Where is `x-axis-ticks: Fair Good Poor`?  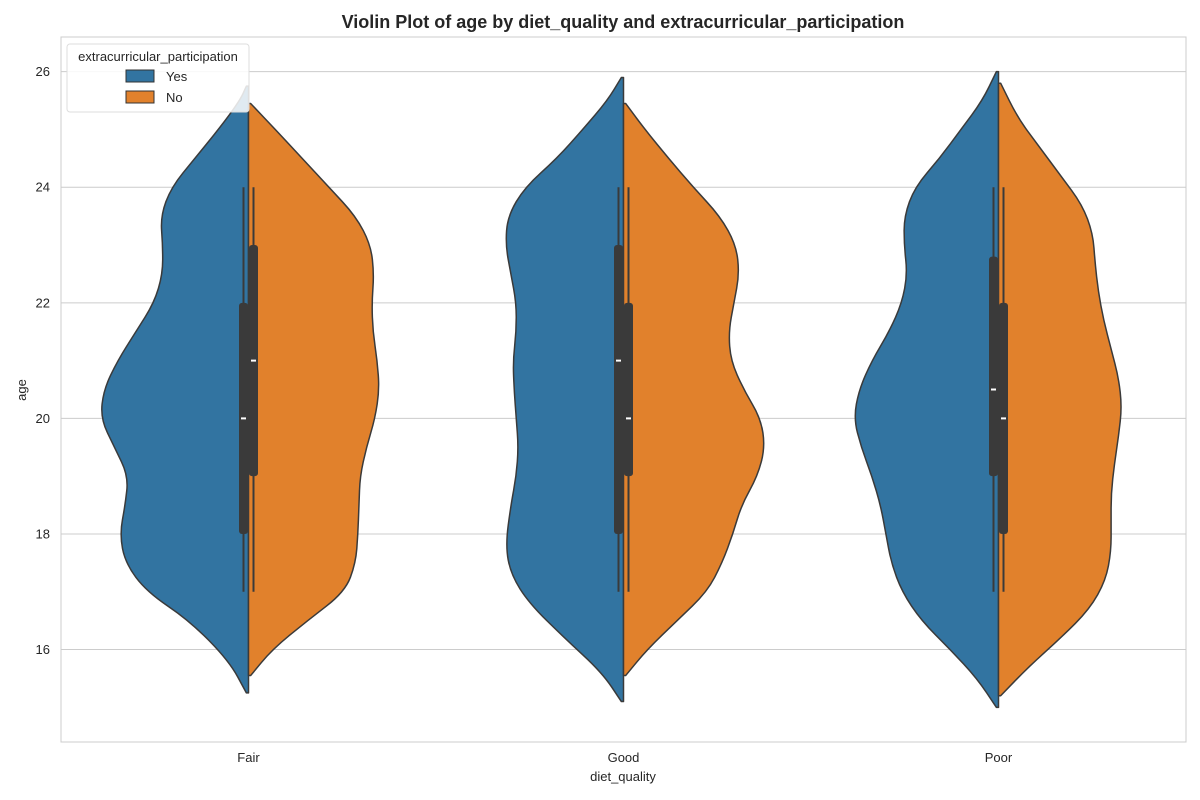
x-axis-ticks: Fair Good Poor is located at coordinates (625, 757).